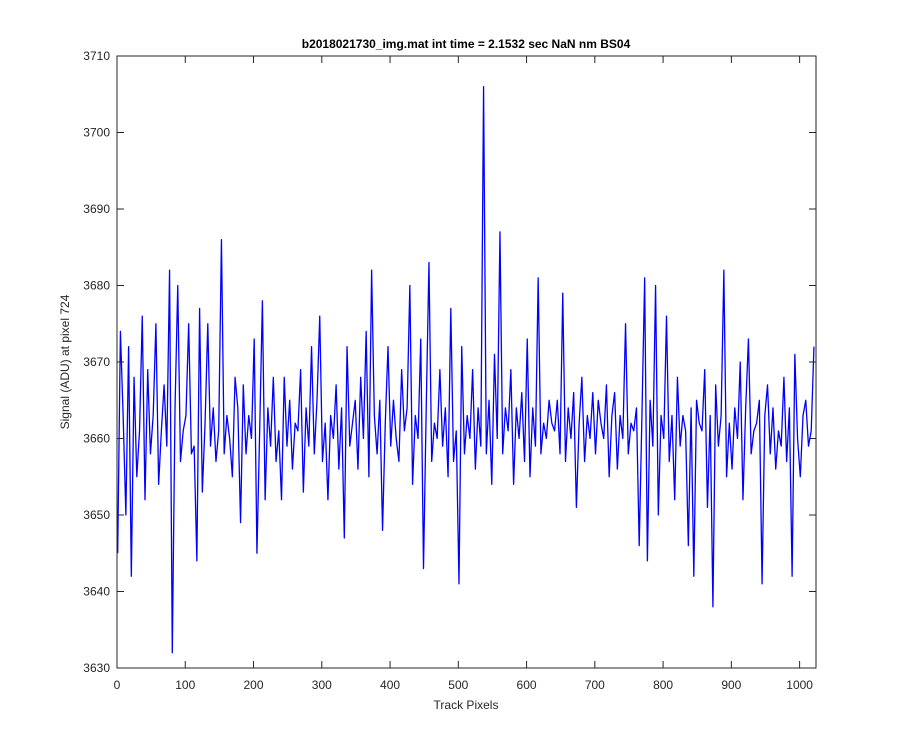  I want to click on y-tick-label: 3700, so click(96, 133).